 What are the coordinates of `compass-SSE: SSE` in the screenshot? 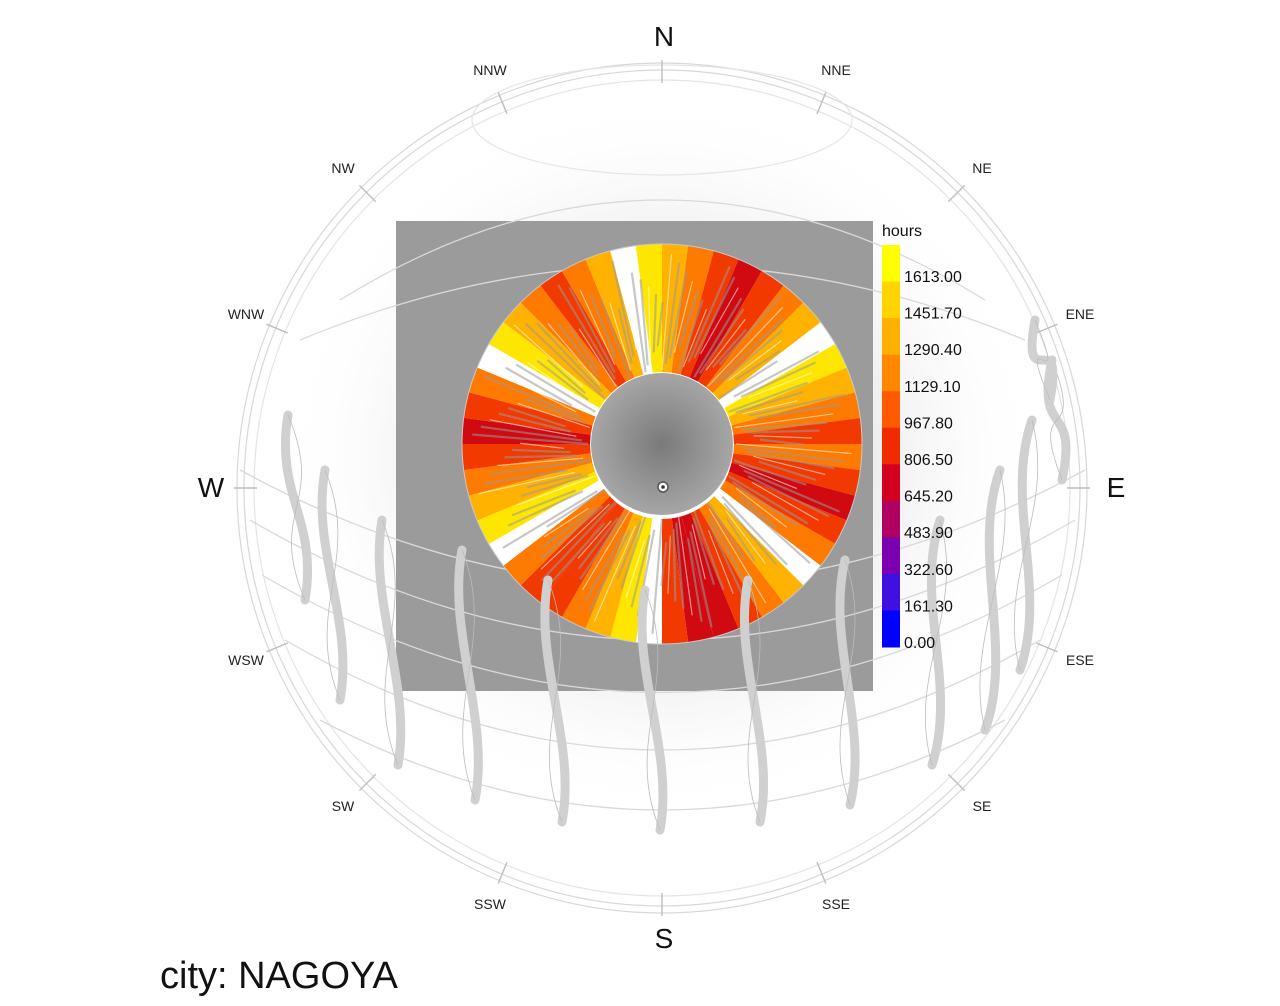 It's located at (836, 904).